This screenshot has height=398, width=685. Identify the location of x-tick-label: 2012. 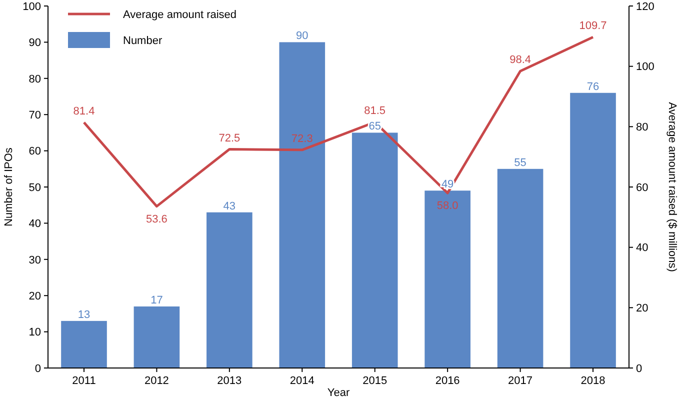
(156, 381).